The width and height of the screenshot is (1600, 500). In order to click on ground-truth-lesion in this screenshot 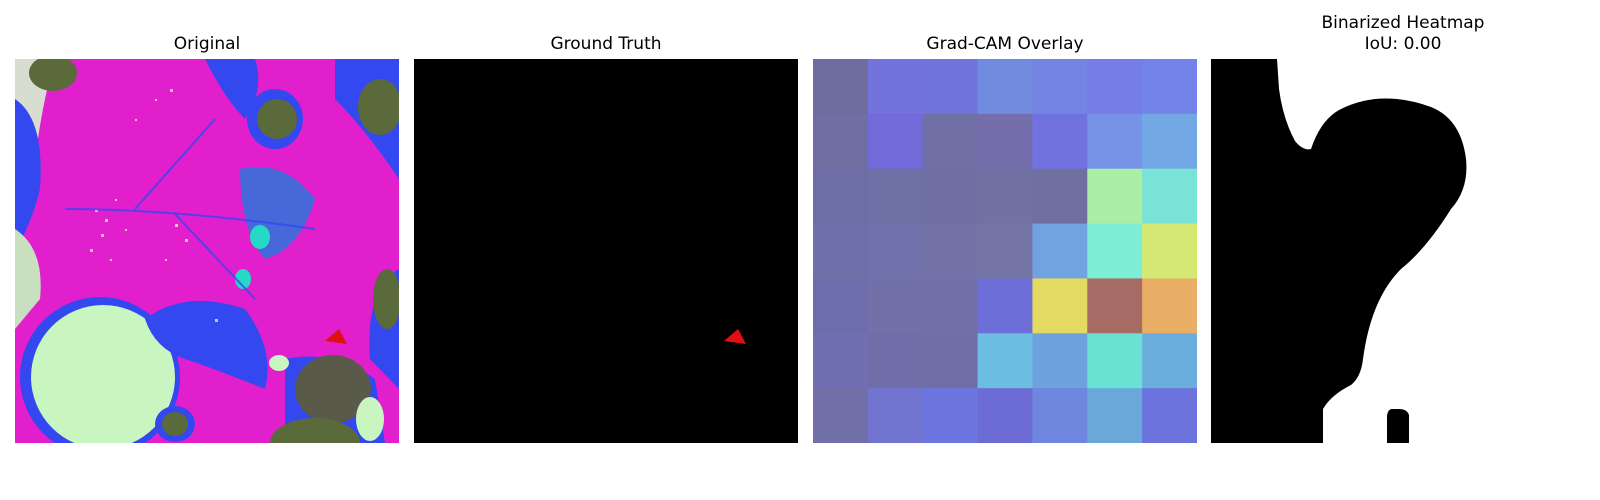, I will do `click(735, 336)`.